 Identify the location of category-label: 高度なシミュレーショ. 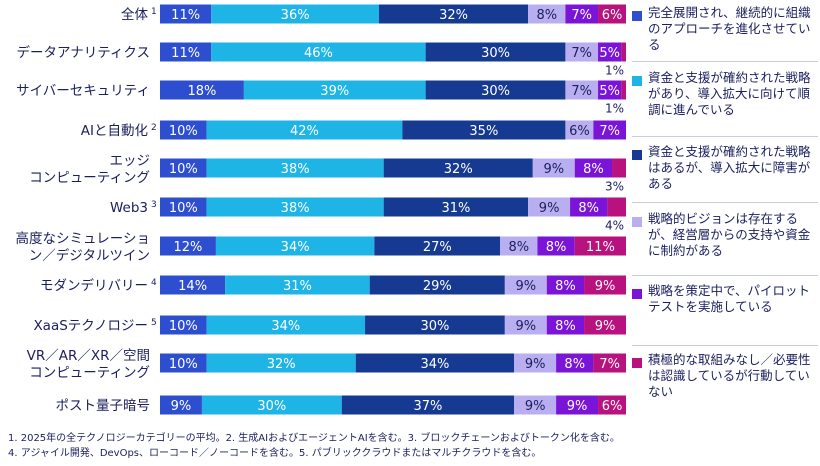
(83, 238).